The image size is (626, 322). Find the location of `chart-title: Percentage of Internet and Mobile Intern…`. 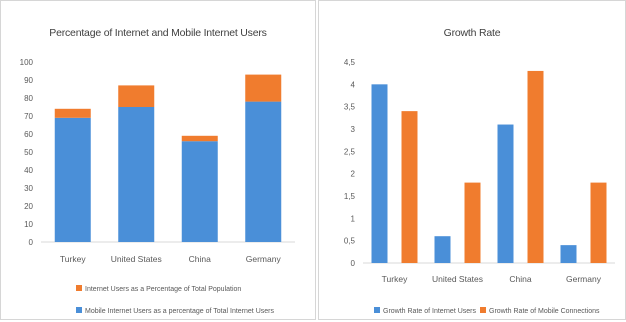

chart-title: Percentage of Internet and Mobile Intern… is located at coordinates (158, 33).